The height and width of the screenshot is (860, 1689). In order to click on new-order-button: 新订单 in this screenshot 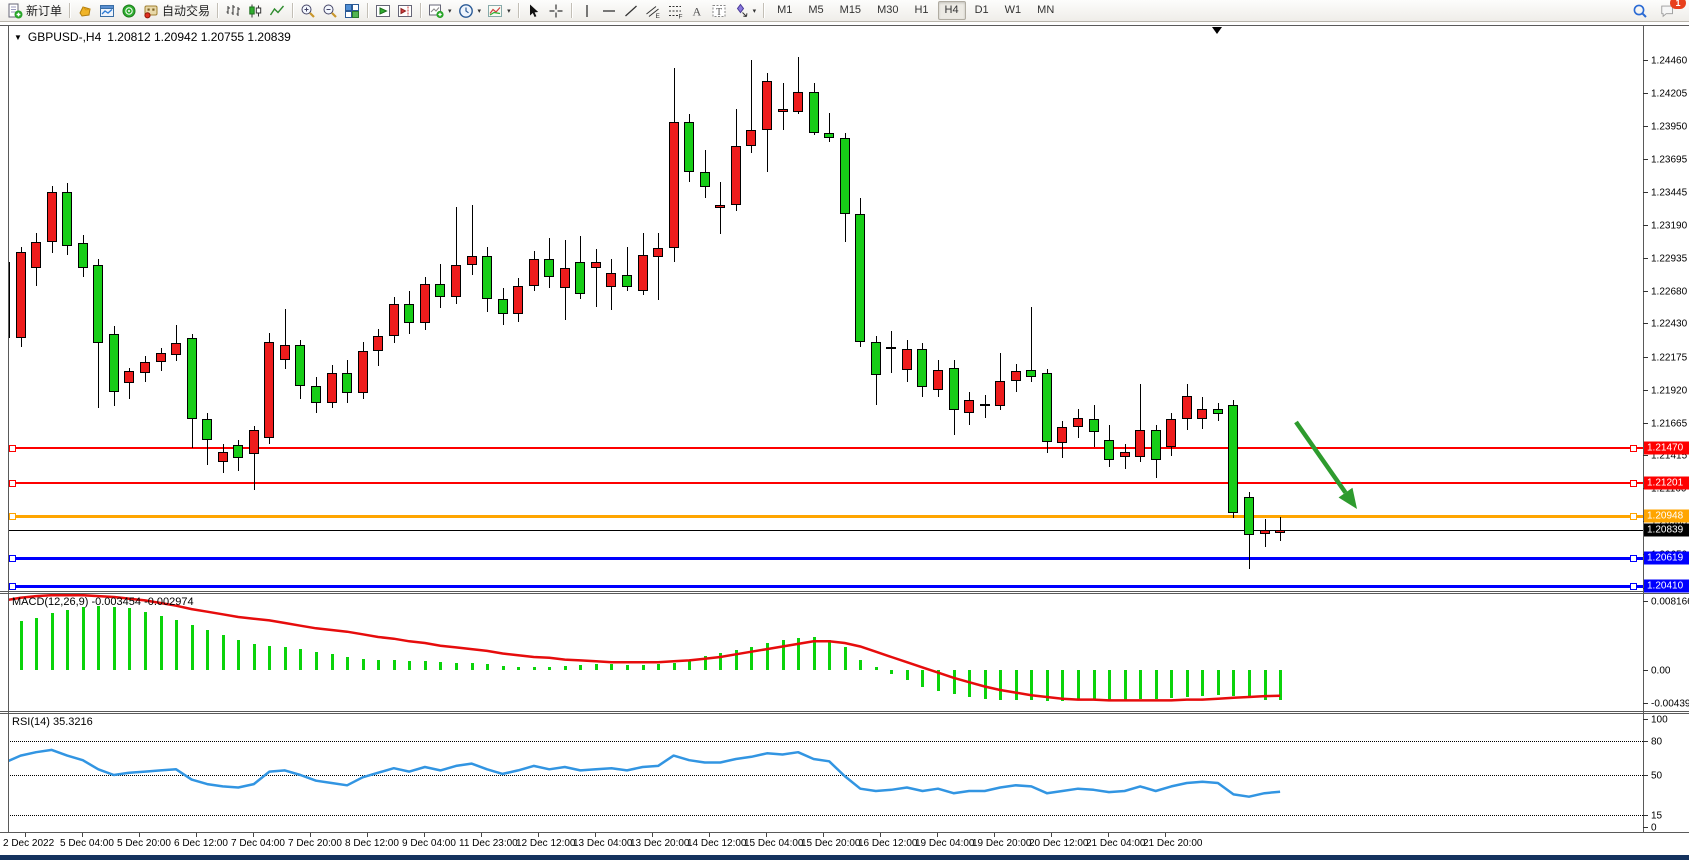, I will do `click(34, 11)`.